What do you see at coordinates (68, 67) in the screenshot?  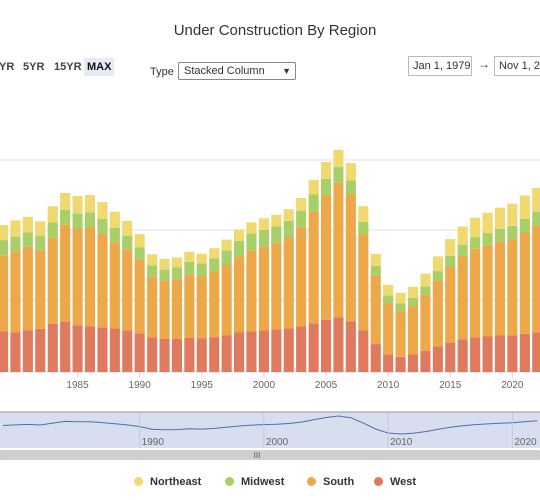 I see `range-button-15yr: 15YR` at bounding box center [68, 67].